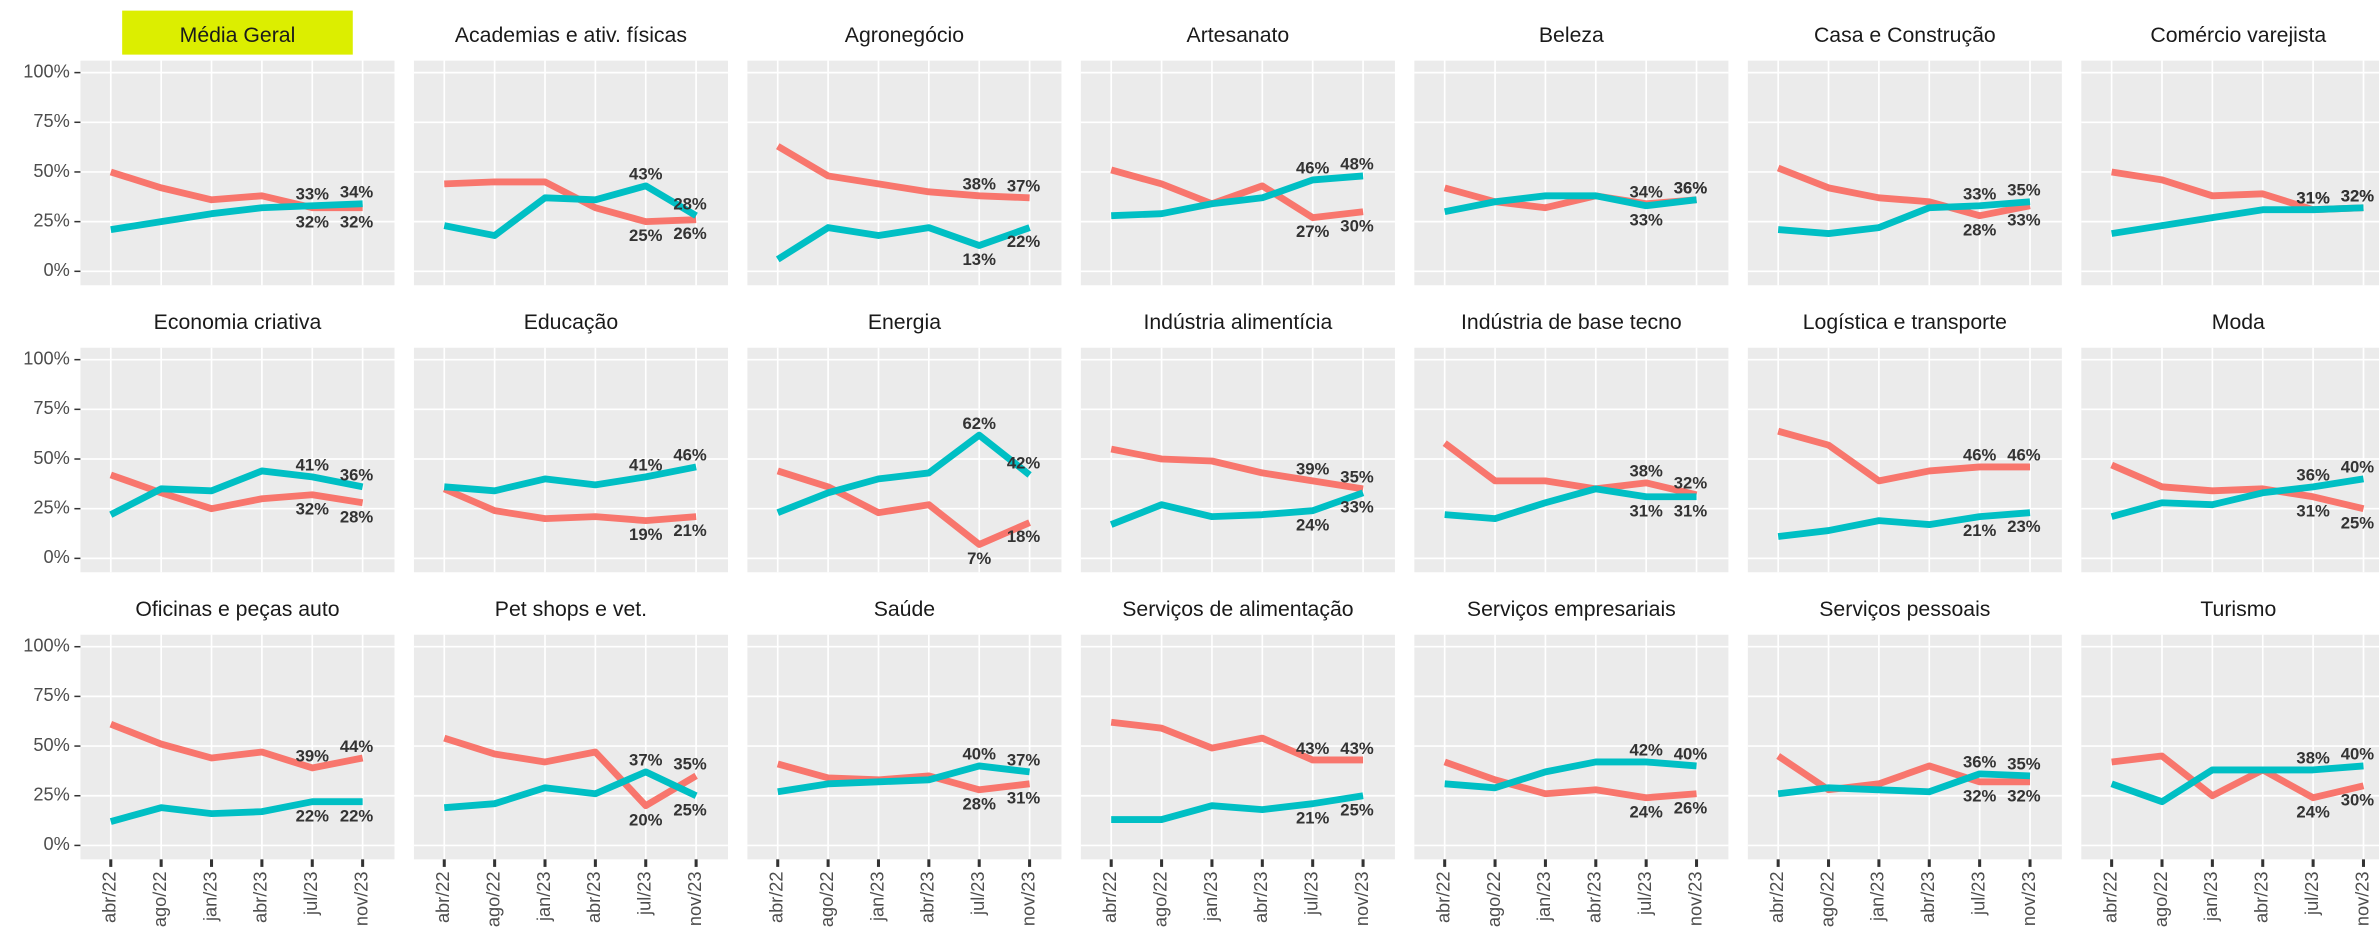 The height and width of the screenshot is (932, 2379). Describe the element at coordinates (1571, 322) in the screenshot. I see `panel-title: Indústria de base tecno` at that location.